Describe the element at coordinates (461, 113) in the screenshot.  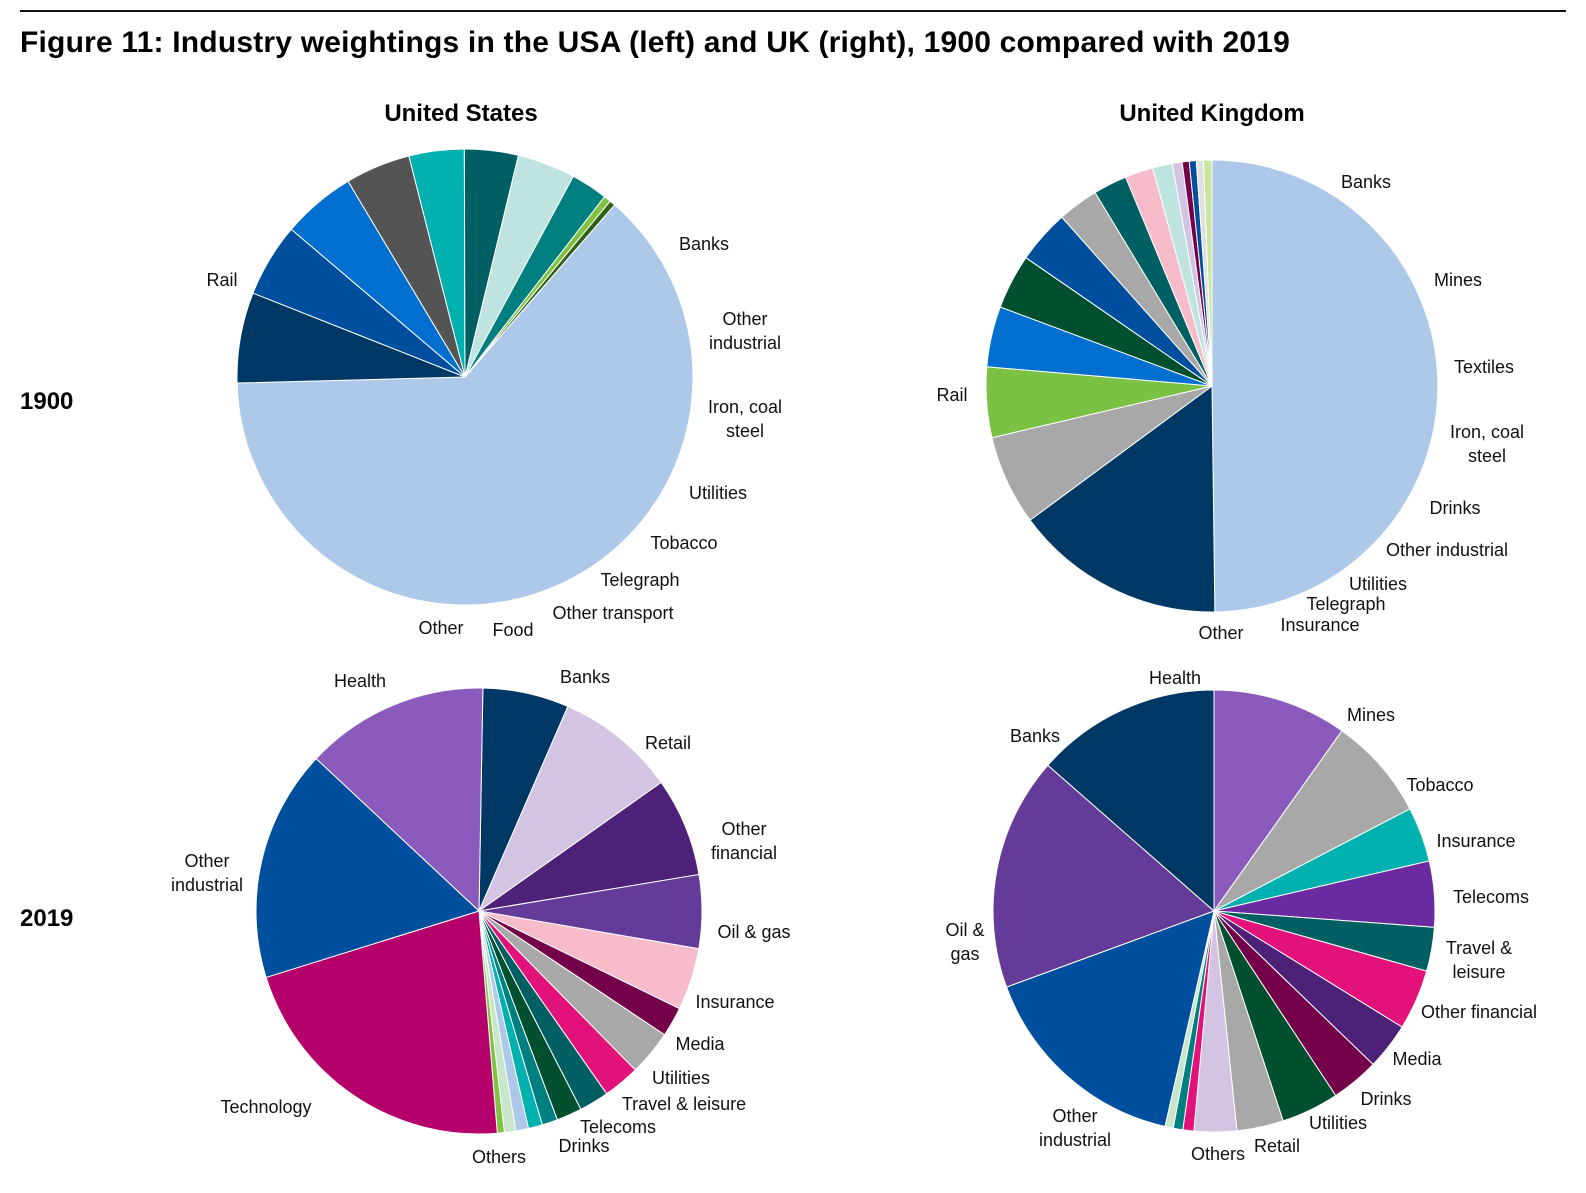
I see `column-header-us: United States` at that location.